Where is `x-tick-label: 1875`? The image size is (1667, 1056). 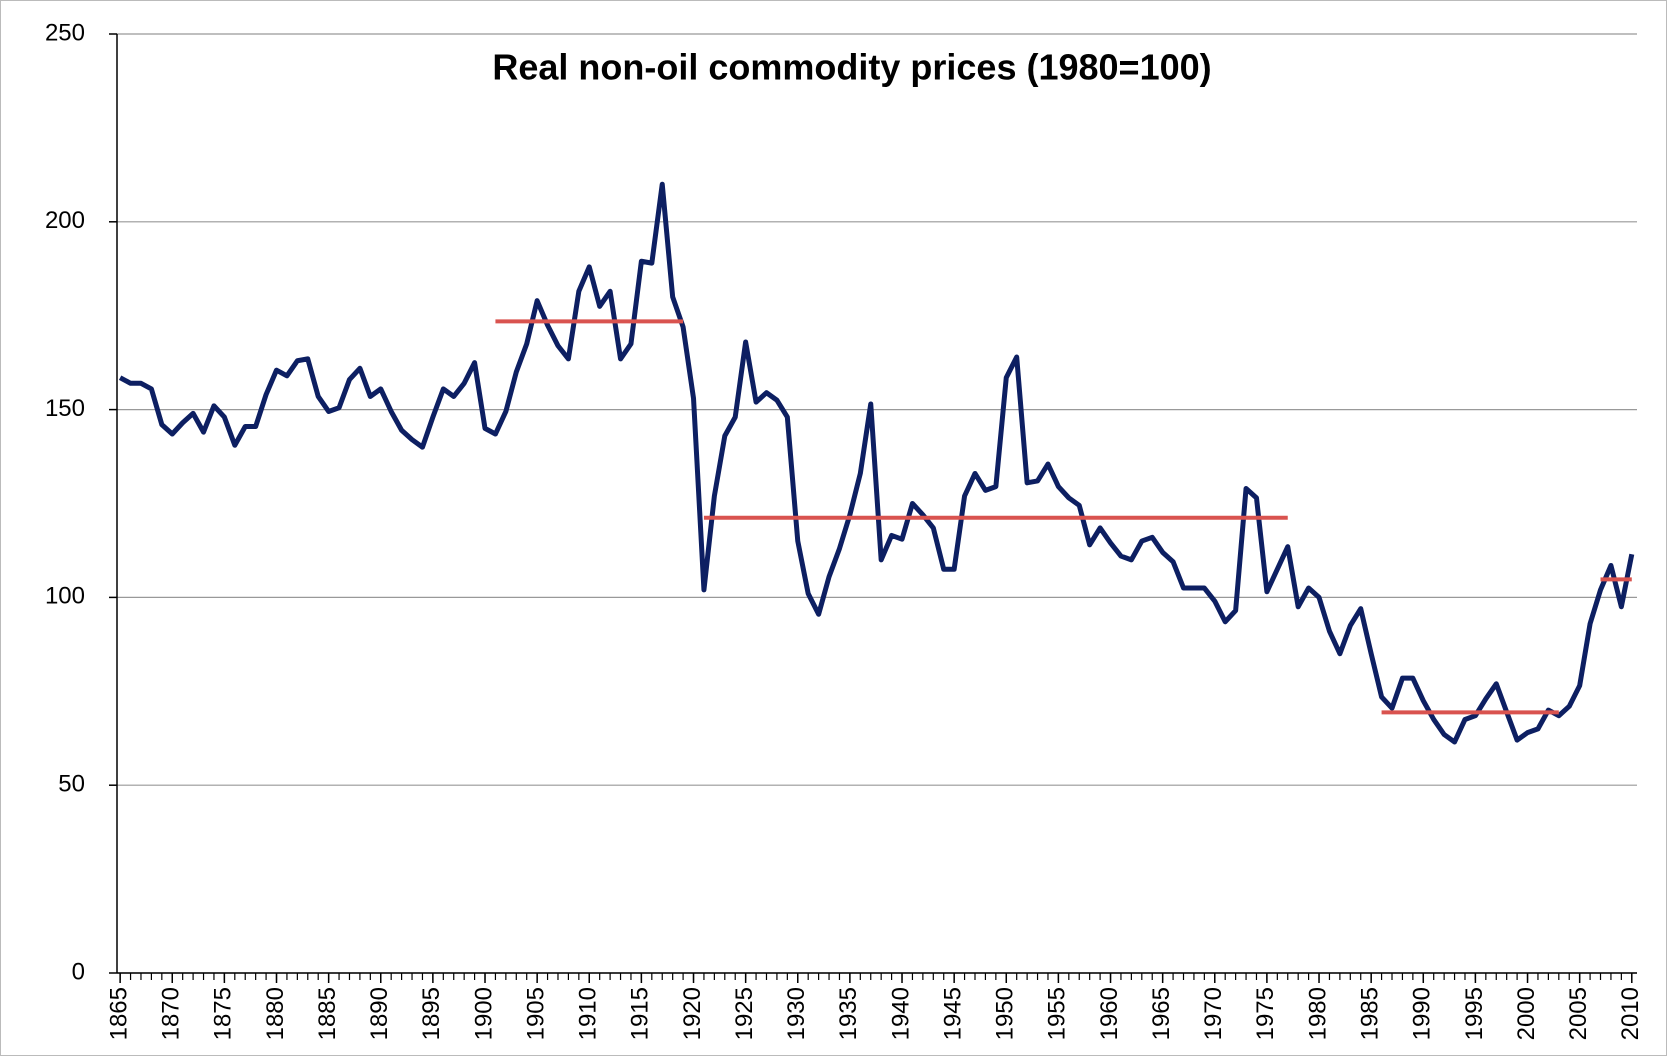
x-tick-label: 1875 is located at coordinates (223, 1013).